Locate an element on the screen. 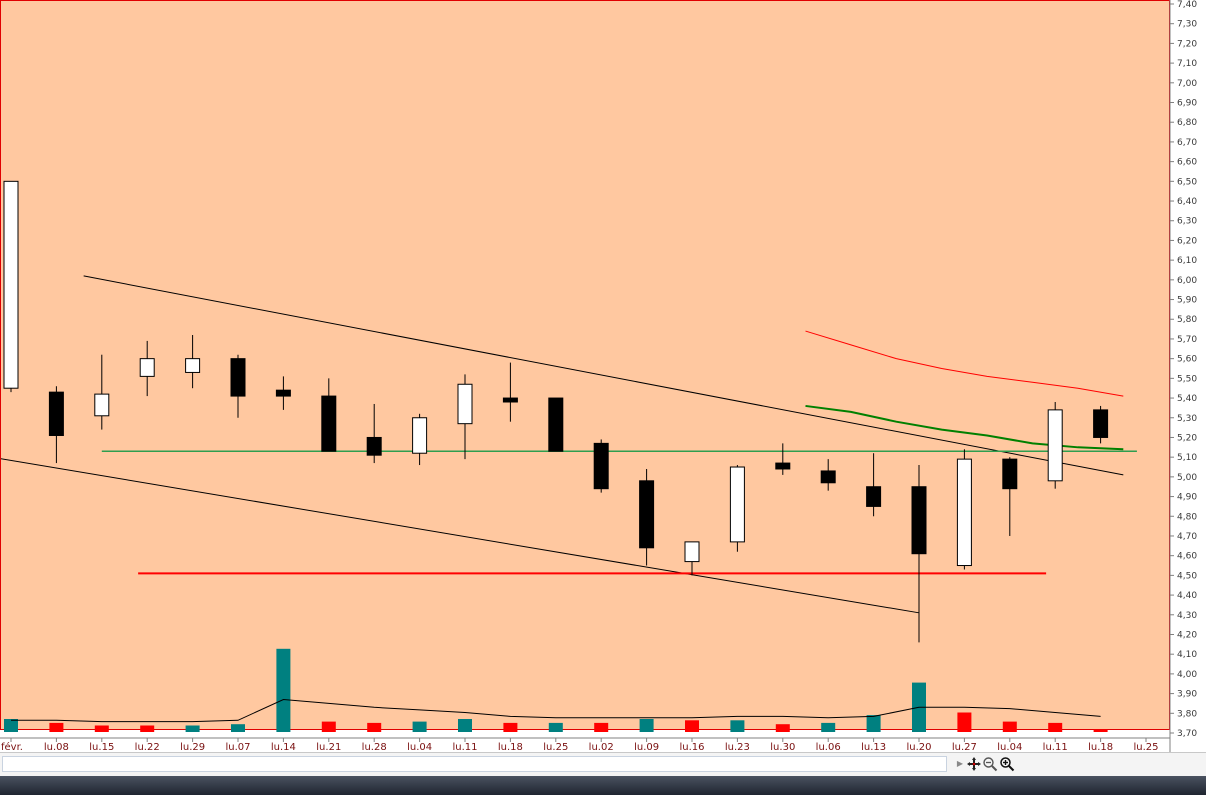  y-tick-label: 7,10 is located at coordinates (1187, 64).